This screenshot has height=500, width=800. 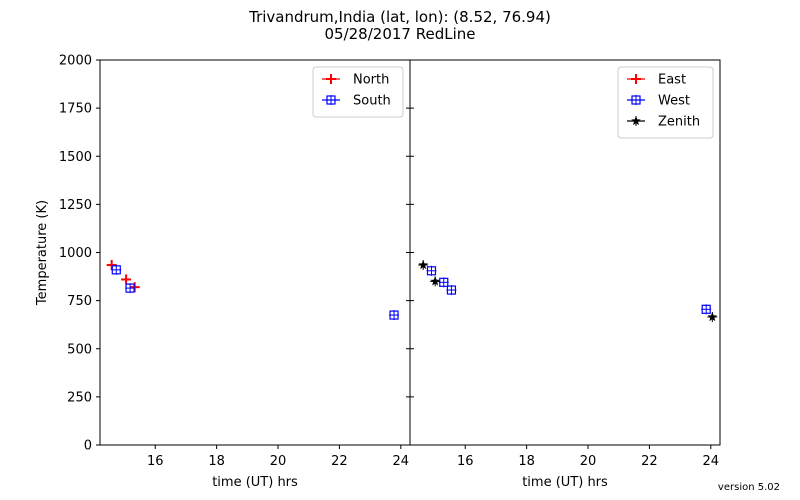 I want to click on version-label: version 5.02, so click(x=749, y=487).